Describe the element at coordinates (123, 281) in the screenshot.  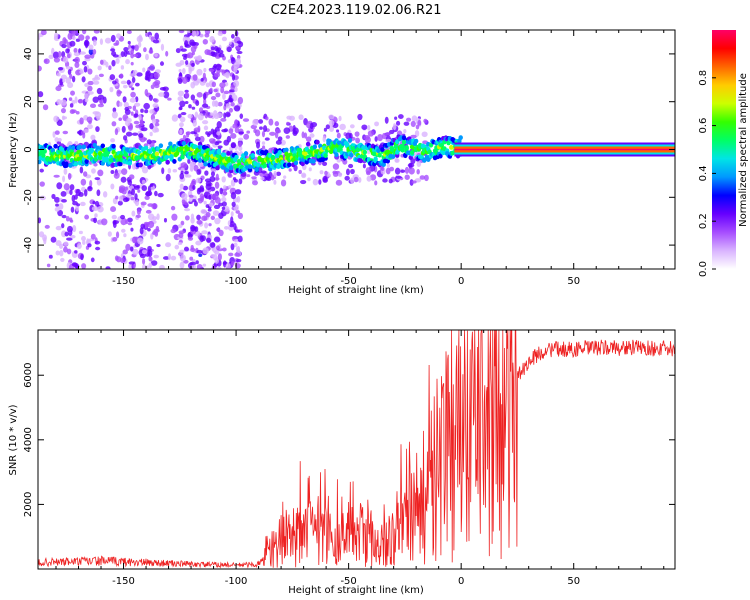
I see `x-tick-label: -150` at that location.